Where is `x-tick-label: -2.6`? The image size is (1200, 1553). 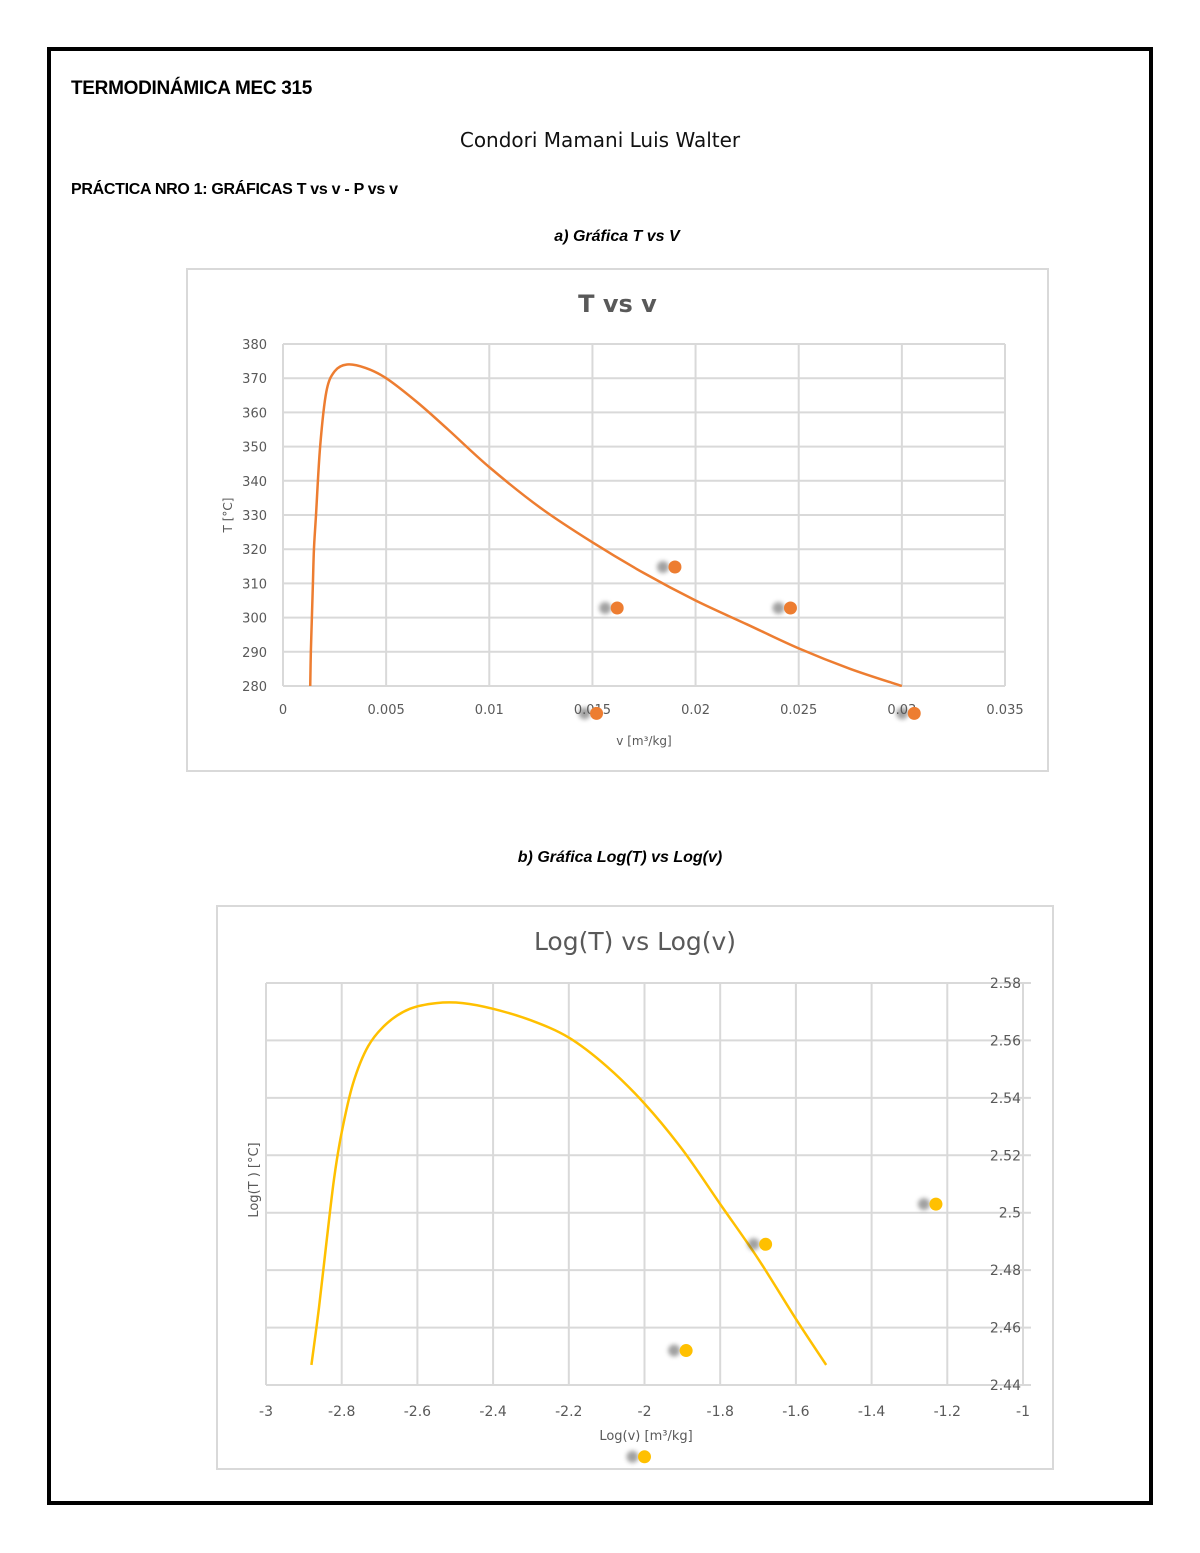 x-tick-label: -2.6 is located at coordinates (417, 1412).